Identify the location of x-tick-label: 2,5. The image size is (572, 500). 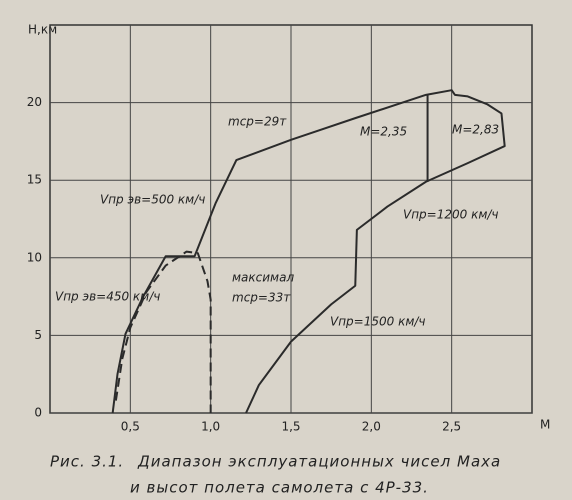
(451, 427).